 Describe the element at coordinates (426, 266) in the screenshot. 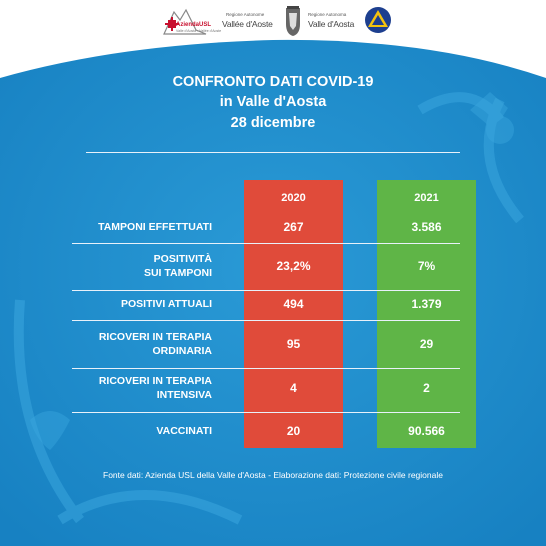

I see `cell-2021: 7%` at that location.